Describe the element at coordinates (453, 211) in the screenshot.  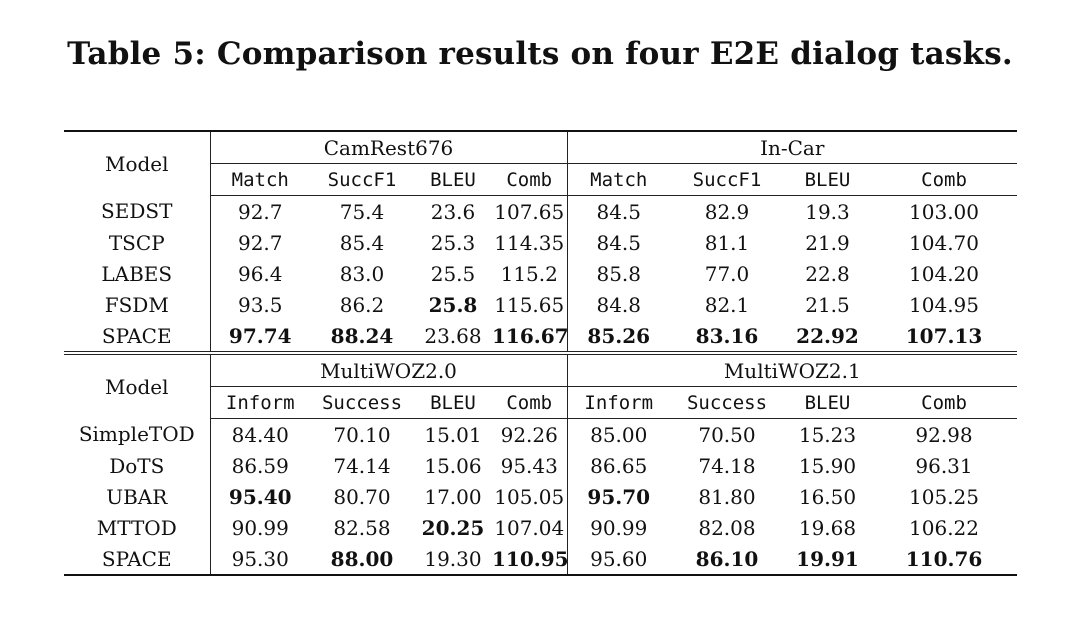
I see `metric-value: 23.6` at that location.